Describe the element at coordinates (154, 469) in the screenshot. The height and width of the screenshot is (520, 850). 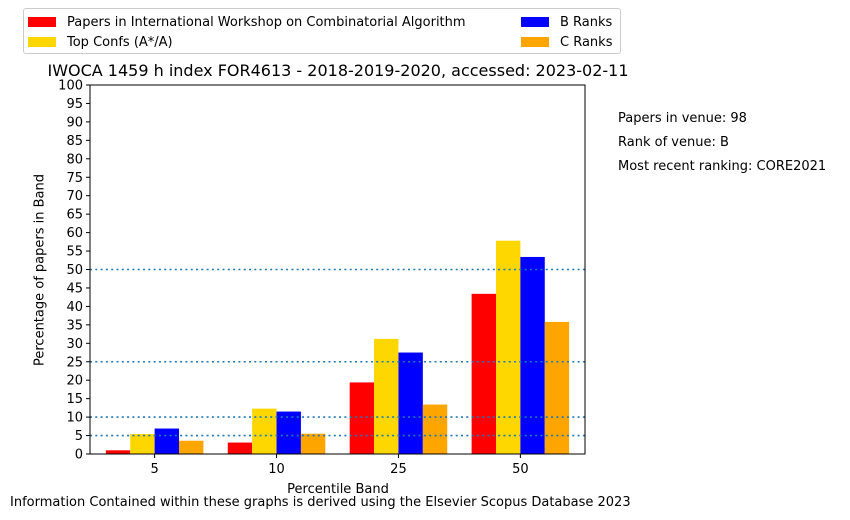
I see `x-tick-label: 5` at that location.